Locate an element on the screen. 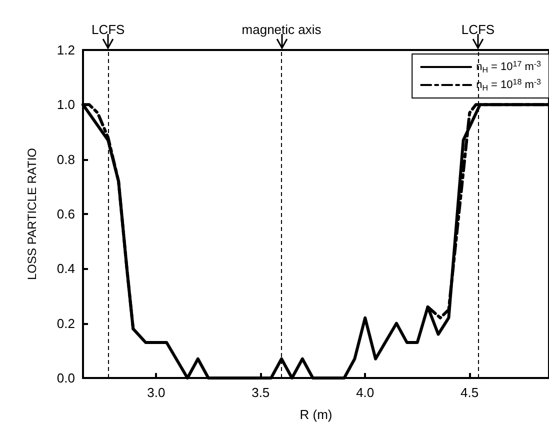 This screenshot has width=549, height=432. y-tick-label: 1.2 is located at coordinates (65, 50).